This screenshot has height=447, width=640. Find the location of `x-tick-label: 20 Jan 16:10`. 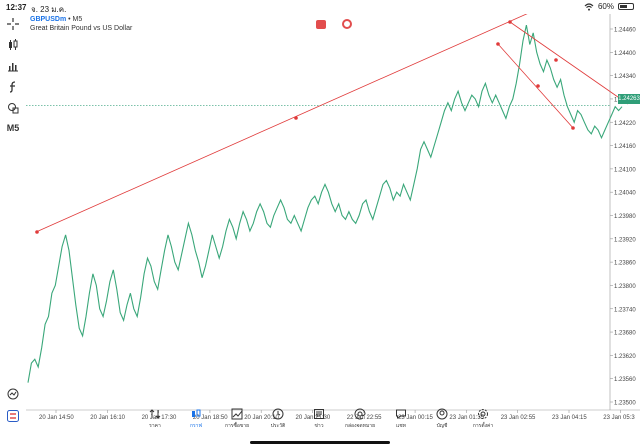

x-tick-label: 20 Jan 16:10 is located at coordinates (107, 418).